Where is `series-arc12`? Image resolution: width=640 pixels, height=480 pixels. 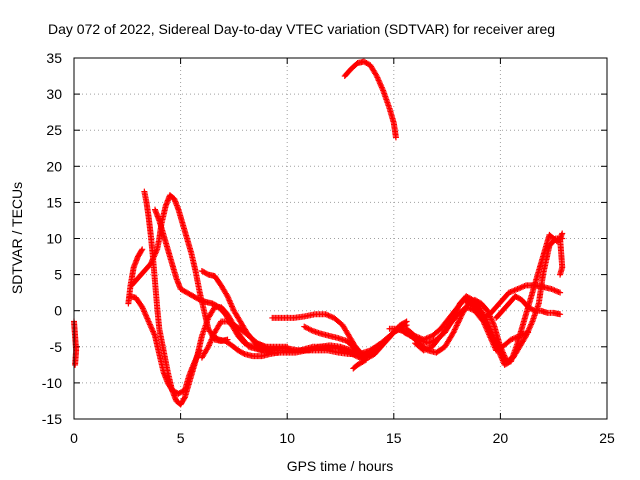 series-arc12 is located at coordinates (370, 99).